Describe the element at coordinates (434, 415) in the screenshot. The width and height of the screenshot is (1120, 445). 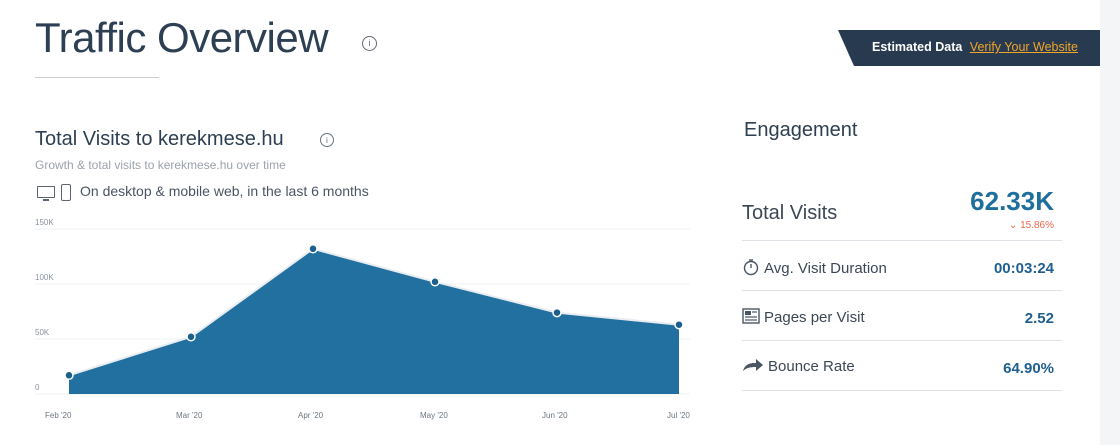
I see `x-tick-label: May '20` at that location.